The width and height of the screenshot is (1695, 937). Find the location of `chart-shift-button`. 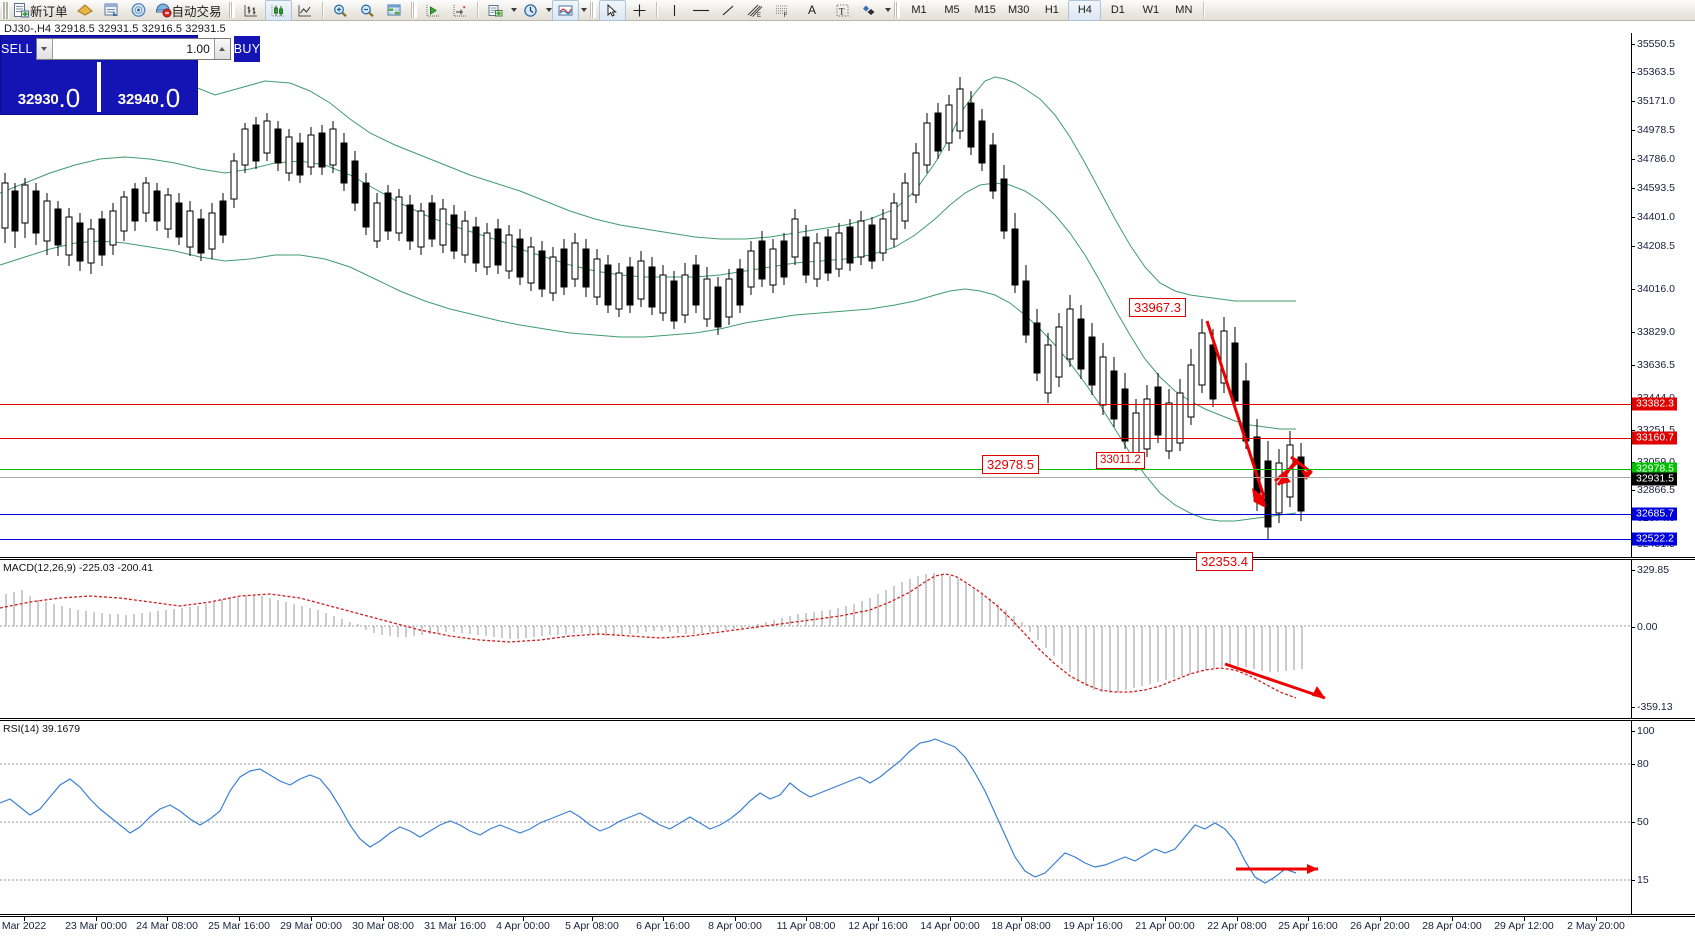

chart-shift-button is located at coordinates (460, 10).